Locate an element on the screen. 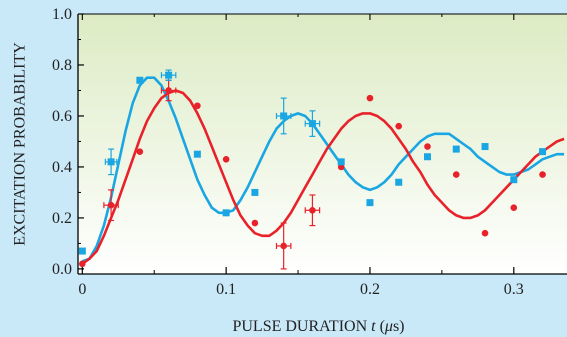 The width and height of the screenshot is (567, 337). x-axis-label-units-mu: μ is located at coordinates (388, 326).